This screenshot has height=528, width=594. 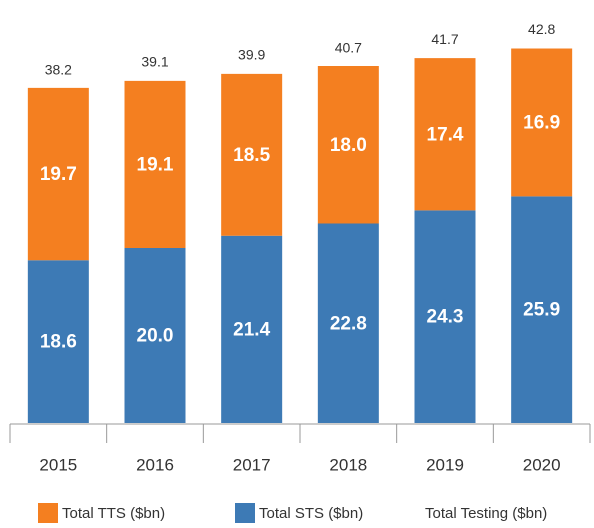 What do you see at coordinates (542, 464) in the screenshot?
I see `x-tick-label: 2020` at bounding box center [542, 464].